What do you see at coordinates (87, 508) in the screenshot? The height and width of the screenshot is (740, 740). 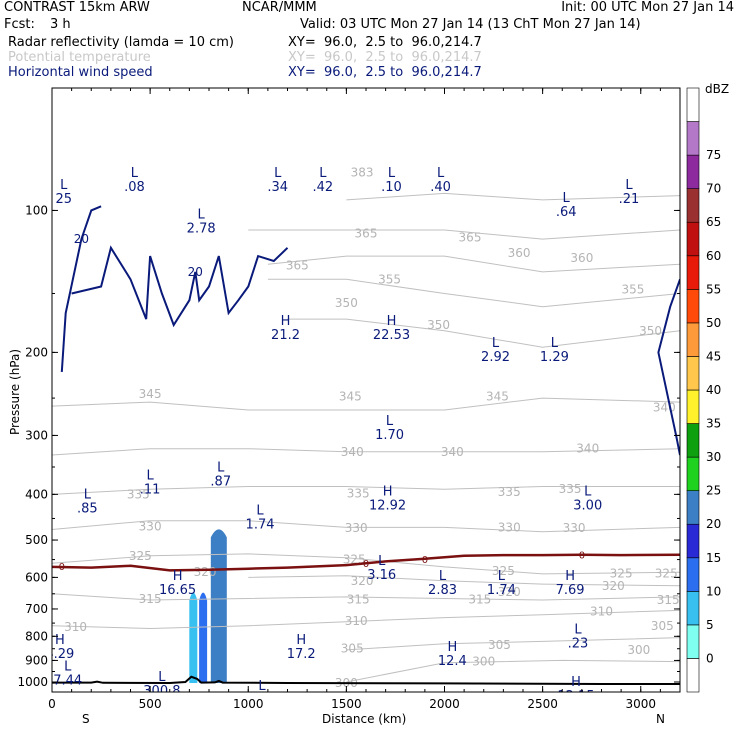 I see `extremum-value: .85` at bounding box center [87, 508].